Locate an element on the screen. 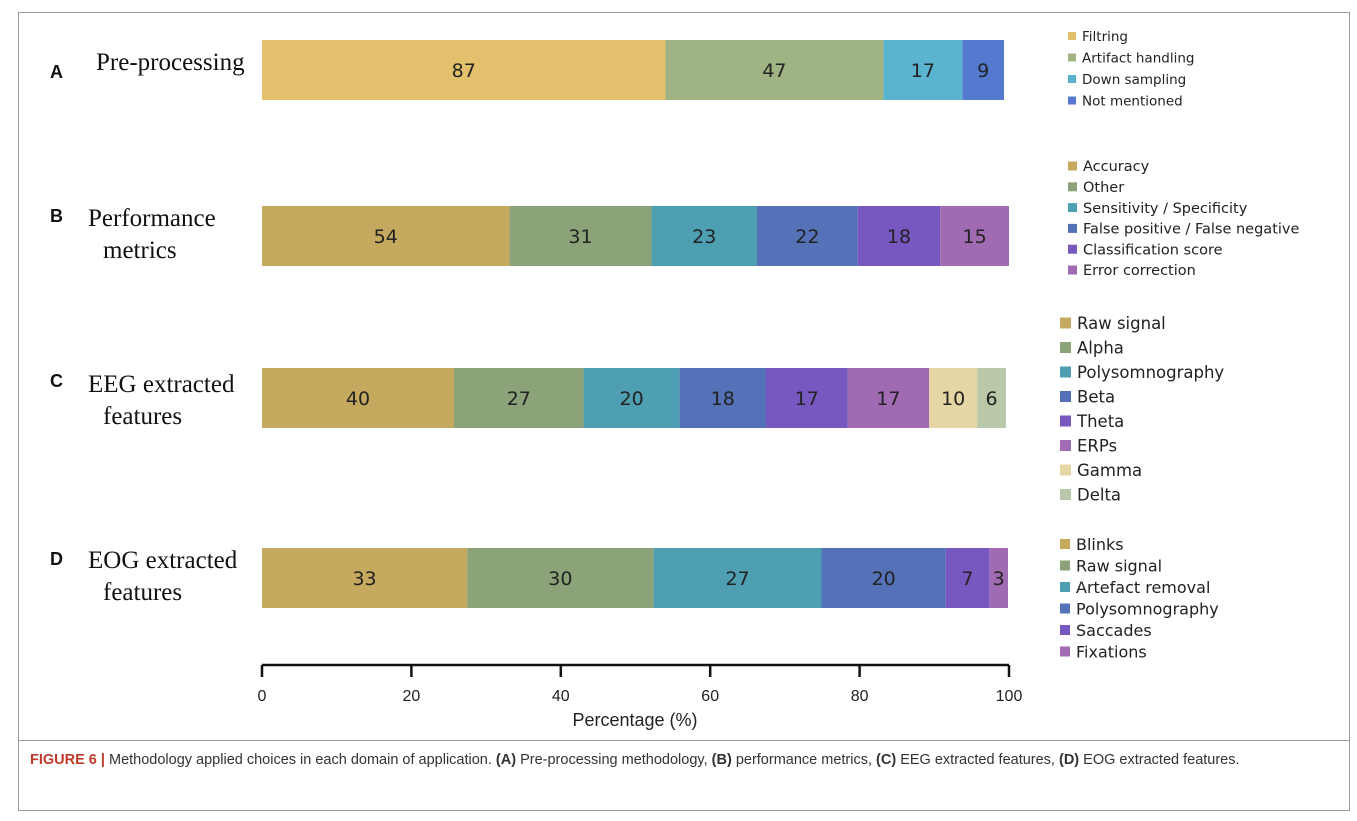 Image resolution: width=1357 pixels, height=821 pixels. bar-value-label: 31 is located at coordinates (580, 237).